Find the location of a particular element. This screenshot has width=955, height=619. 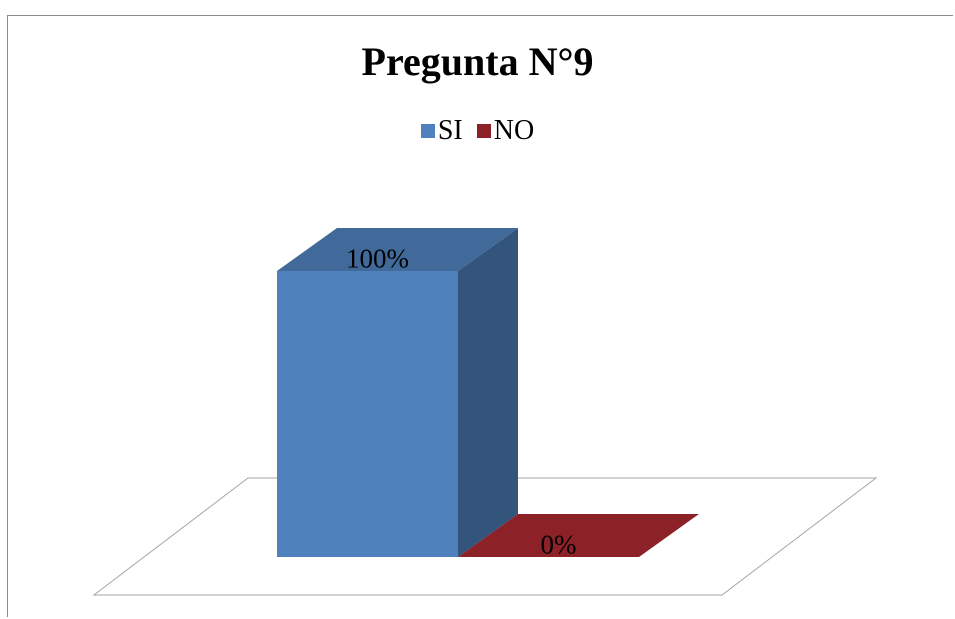

chart-title: Pregunta N°9 is located at coordinates (477, 61).